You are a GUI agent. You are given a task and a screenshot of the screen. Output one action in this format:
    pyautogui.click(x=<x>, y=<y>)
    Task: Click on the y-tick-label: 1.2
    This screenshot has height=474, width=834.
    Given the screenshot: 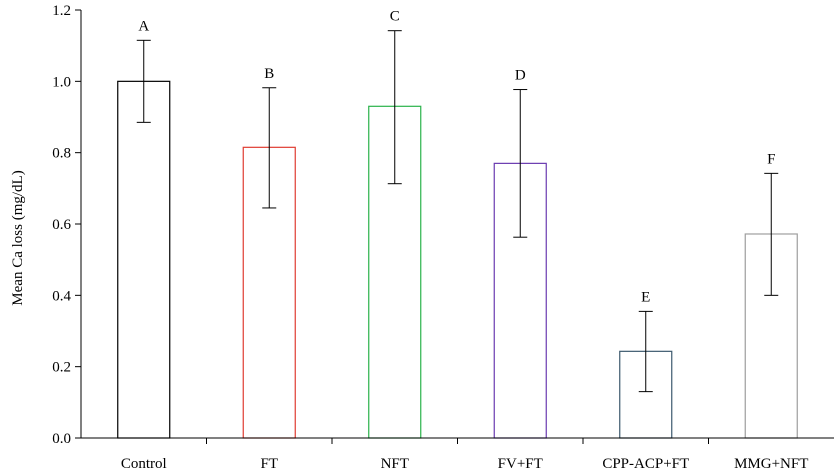 What is the action you would take?
    pyautogui.click(x=61, y=11)
    